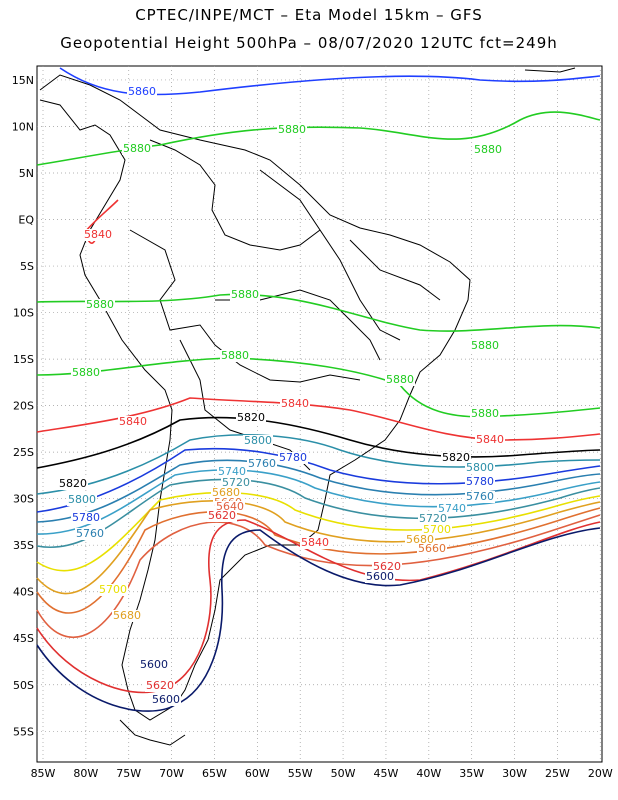 The image size is (618, 800). I want to click on lon-tick-label: 75W, so click(128, 773).